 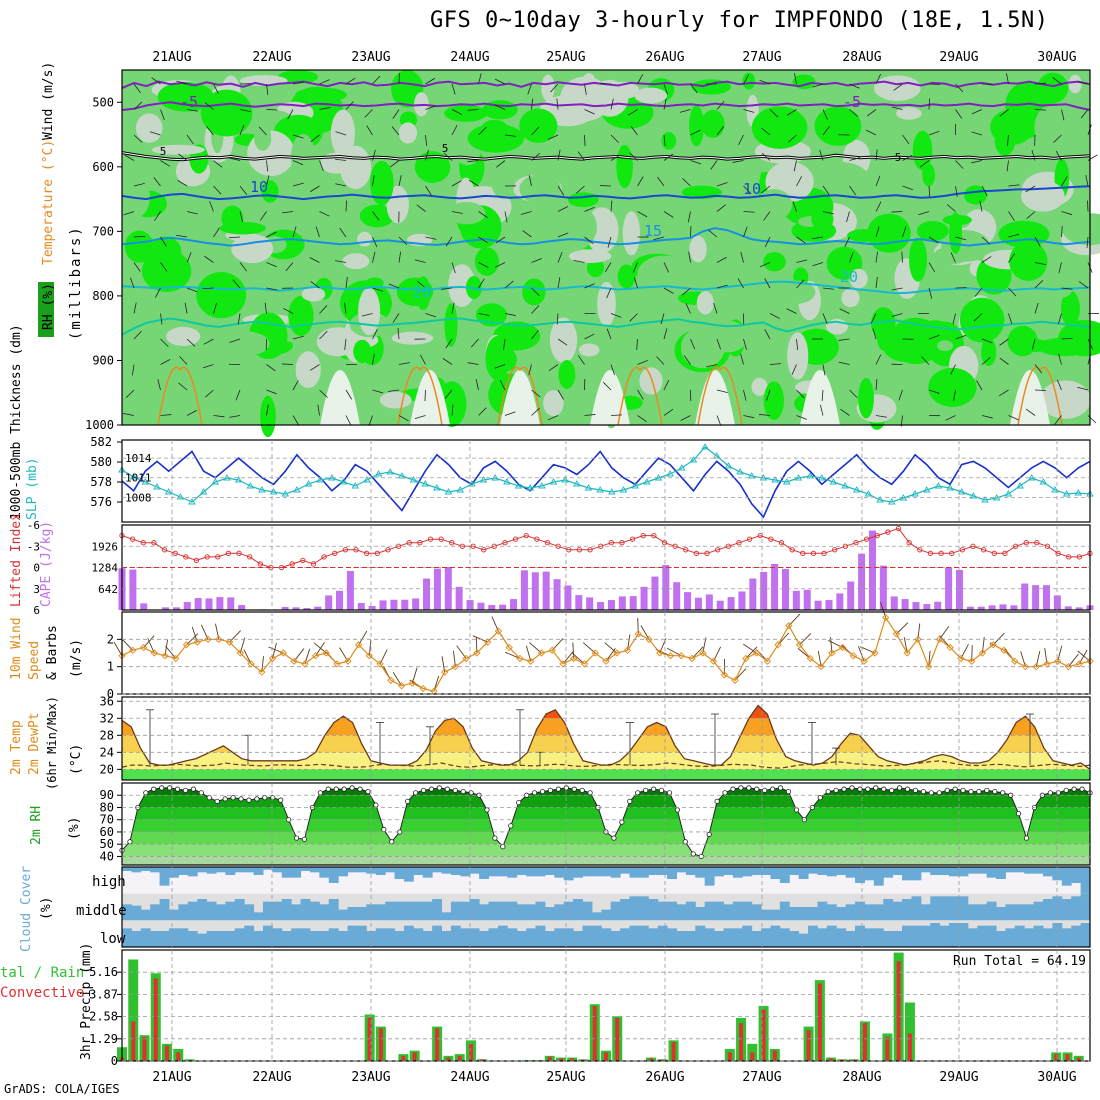 What do you see at coordinates (640, 396) in the screenshot?
I see `warm-isotherm` at bounding box center [640, 396].